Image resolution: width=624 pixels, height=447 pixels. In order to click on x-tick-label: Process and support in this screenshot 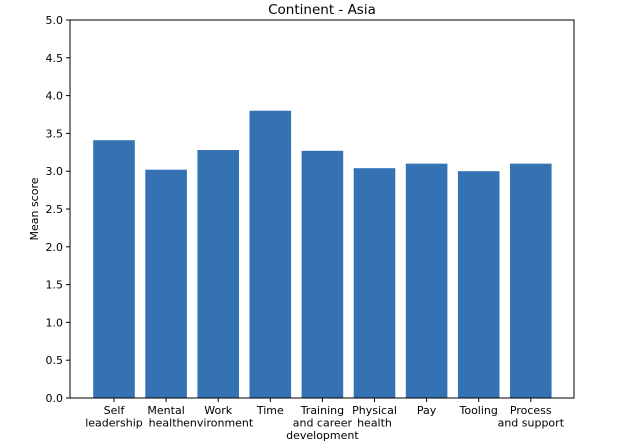, I will do `click(531, 417)`.